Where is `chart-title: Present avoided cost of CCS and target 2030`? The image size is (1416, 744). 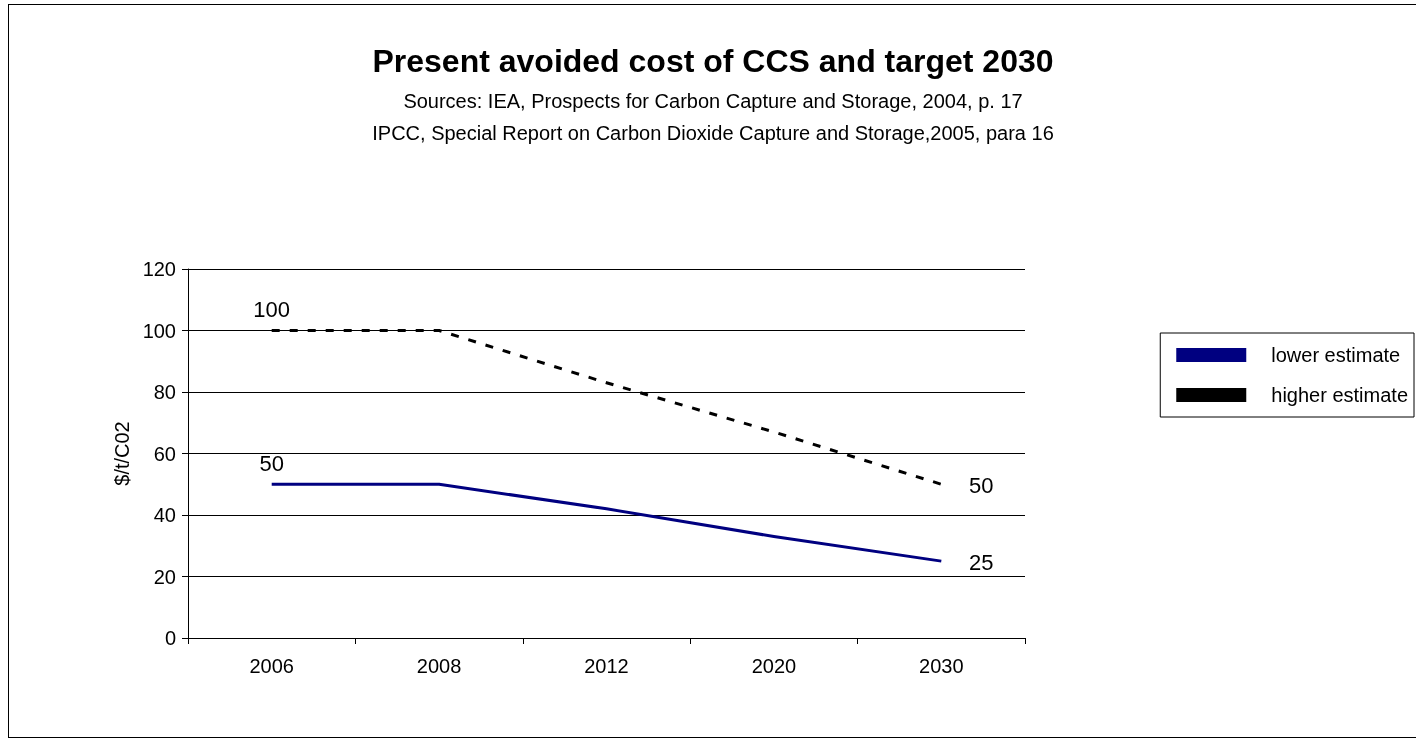 chart-title: Present avoided cost of CCS and target 2030 is located at coordinates (713, 61).